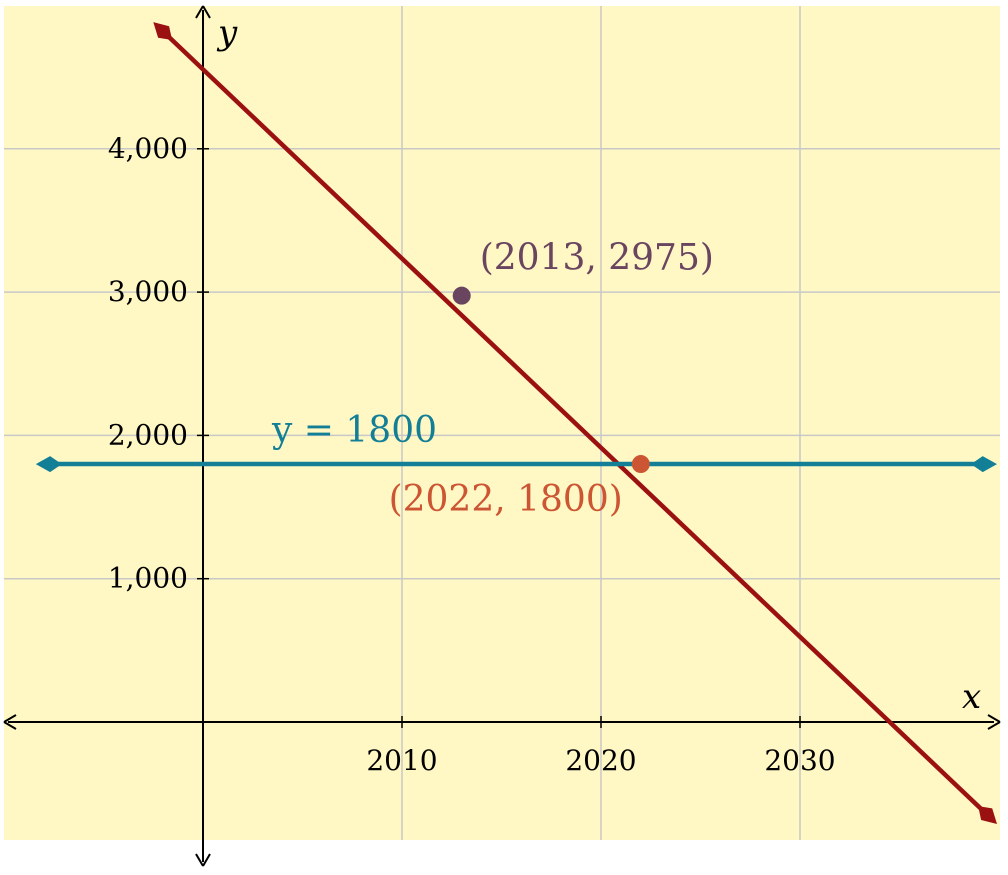 The image size is (1008, 875). What do you see at coordinates (600, 760) in the screenshot?
I see `x-tick-label: 2020` at bounding box center [600, 760].